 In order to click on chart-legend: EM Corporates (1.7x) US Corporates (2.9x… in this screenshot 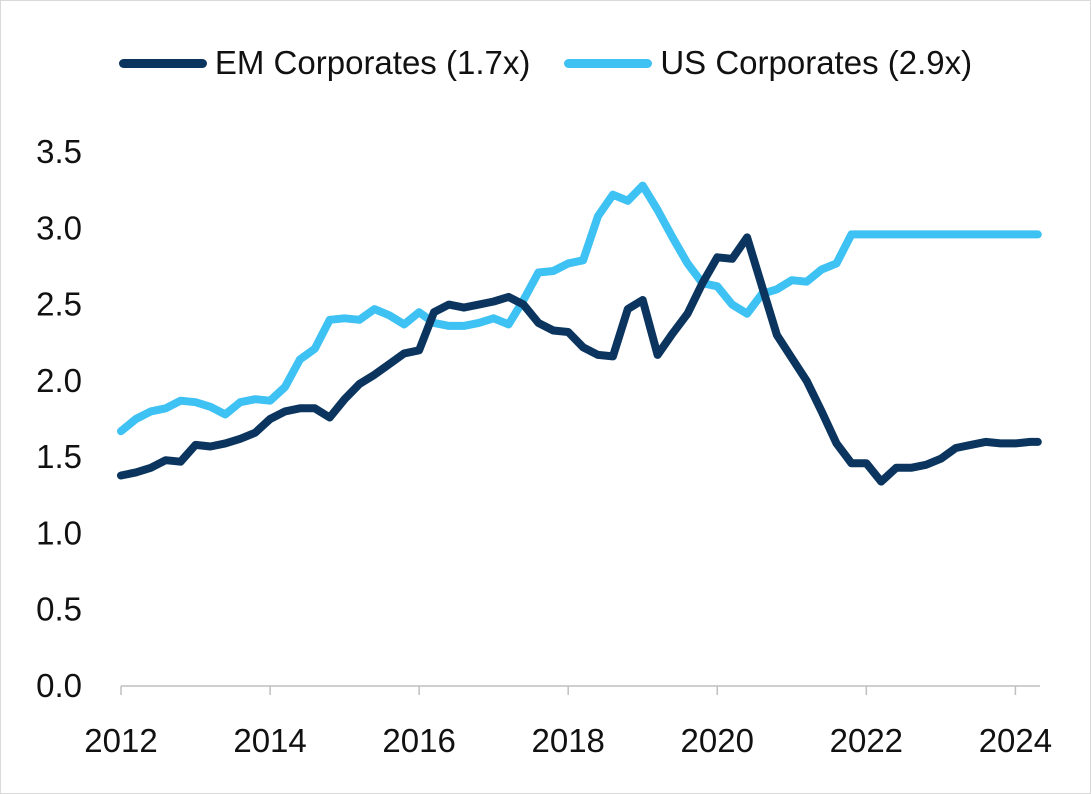, I will do `click(545, 63)`.